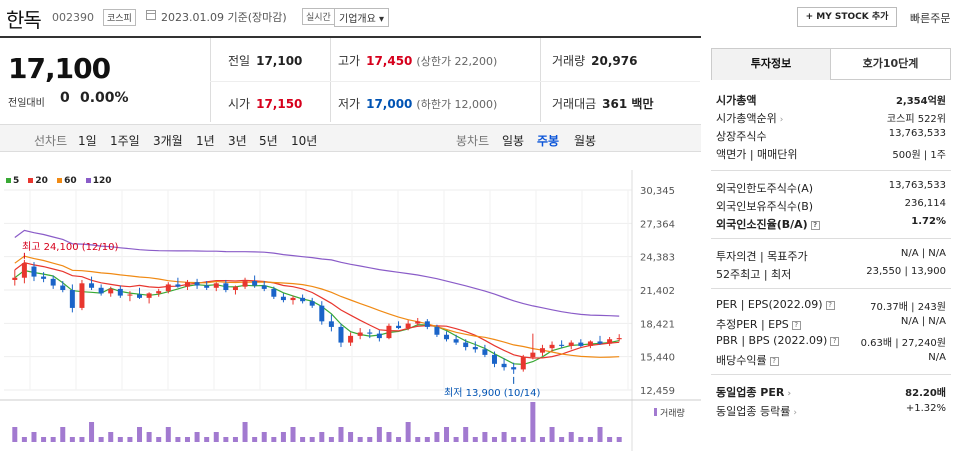  I want to click on quick-order-link: 빠른주문, so click(930, 18).